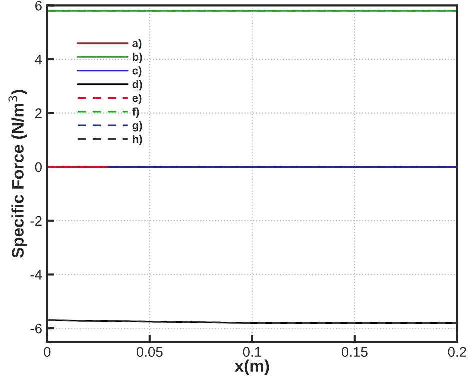 This screenshot has height=380, width=474. What do you see at coordinates (137, 85) in the screenshot?
I see `legend-label: d)` at bounding box center [137, 85].